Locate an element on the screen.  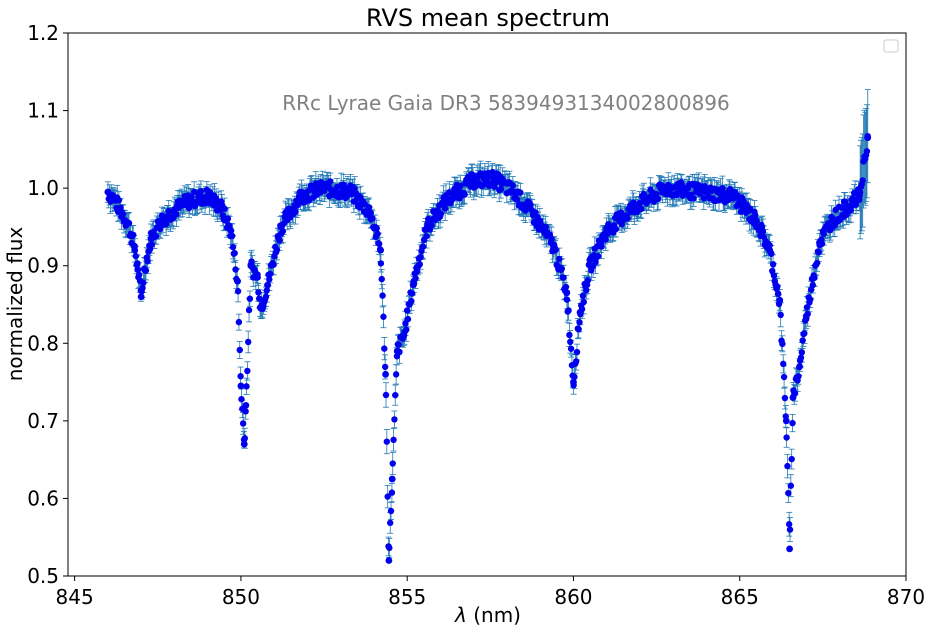
x-tick-label: 870 is located at coordinates (906, 597).